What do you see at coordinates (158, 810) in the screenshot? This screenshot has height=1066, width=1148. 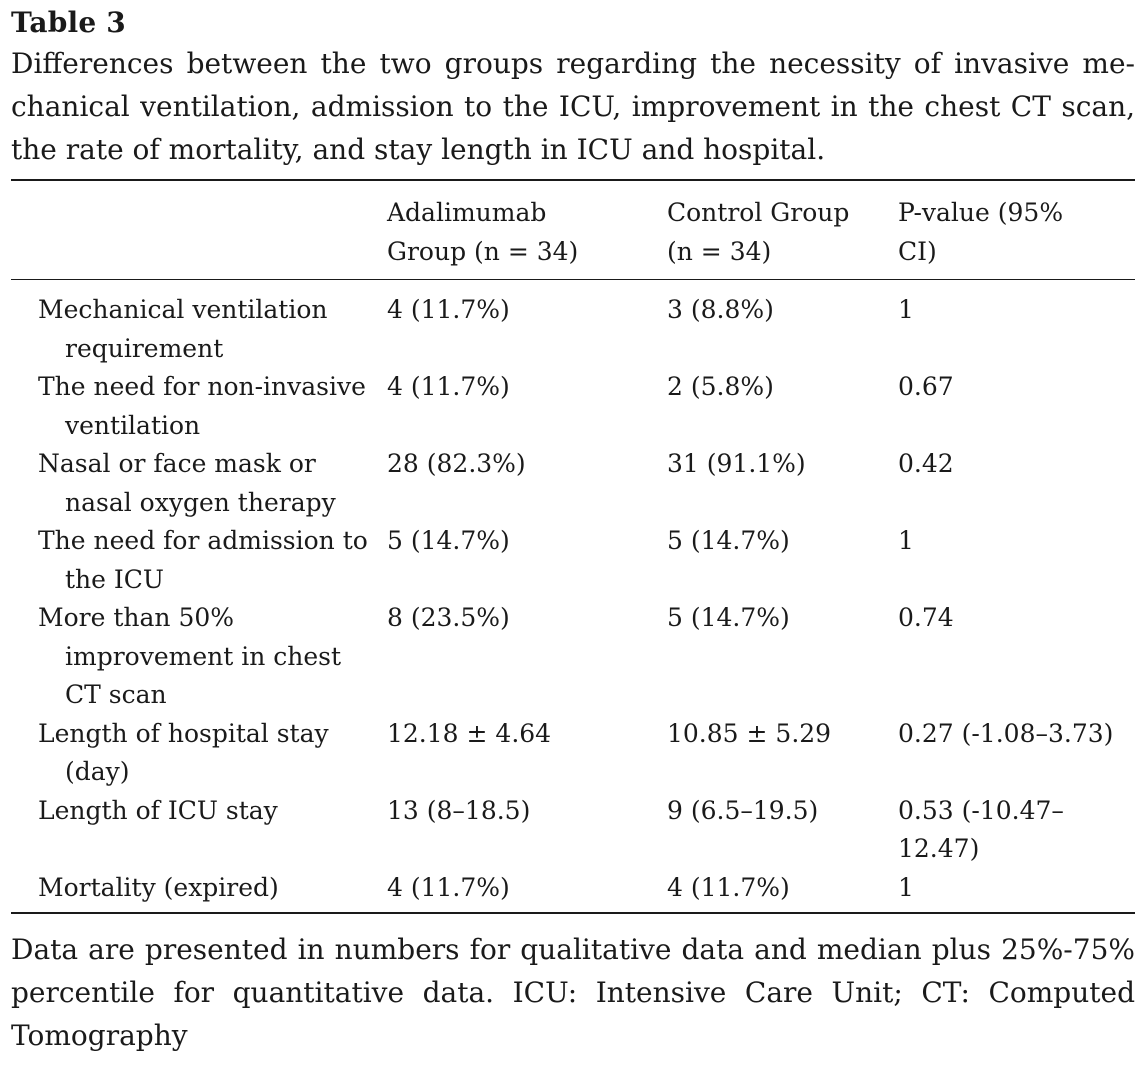 I see `row-label: Length of ICU stay` at bounding box center [158, 810].